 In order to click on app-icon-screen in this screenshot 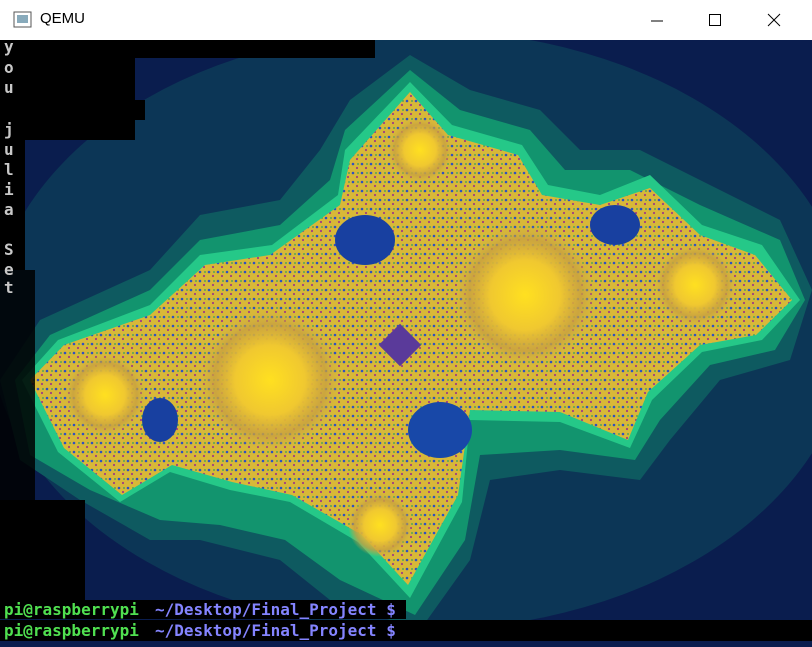, I will do `click(22, 19)`.